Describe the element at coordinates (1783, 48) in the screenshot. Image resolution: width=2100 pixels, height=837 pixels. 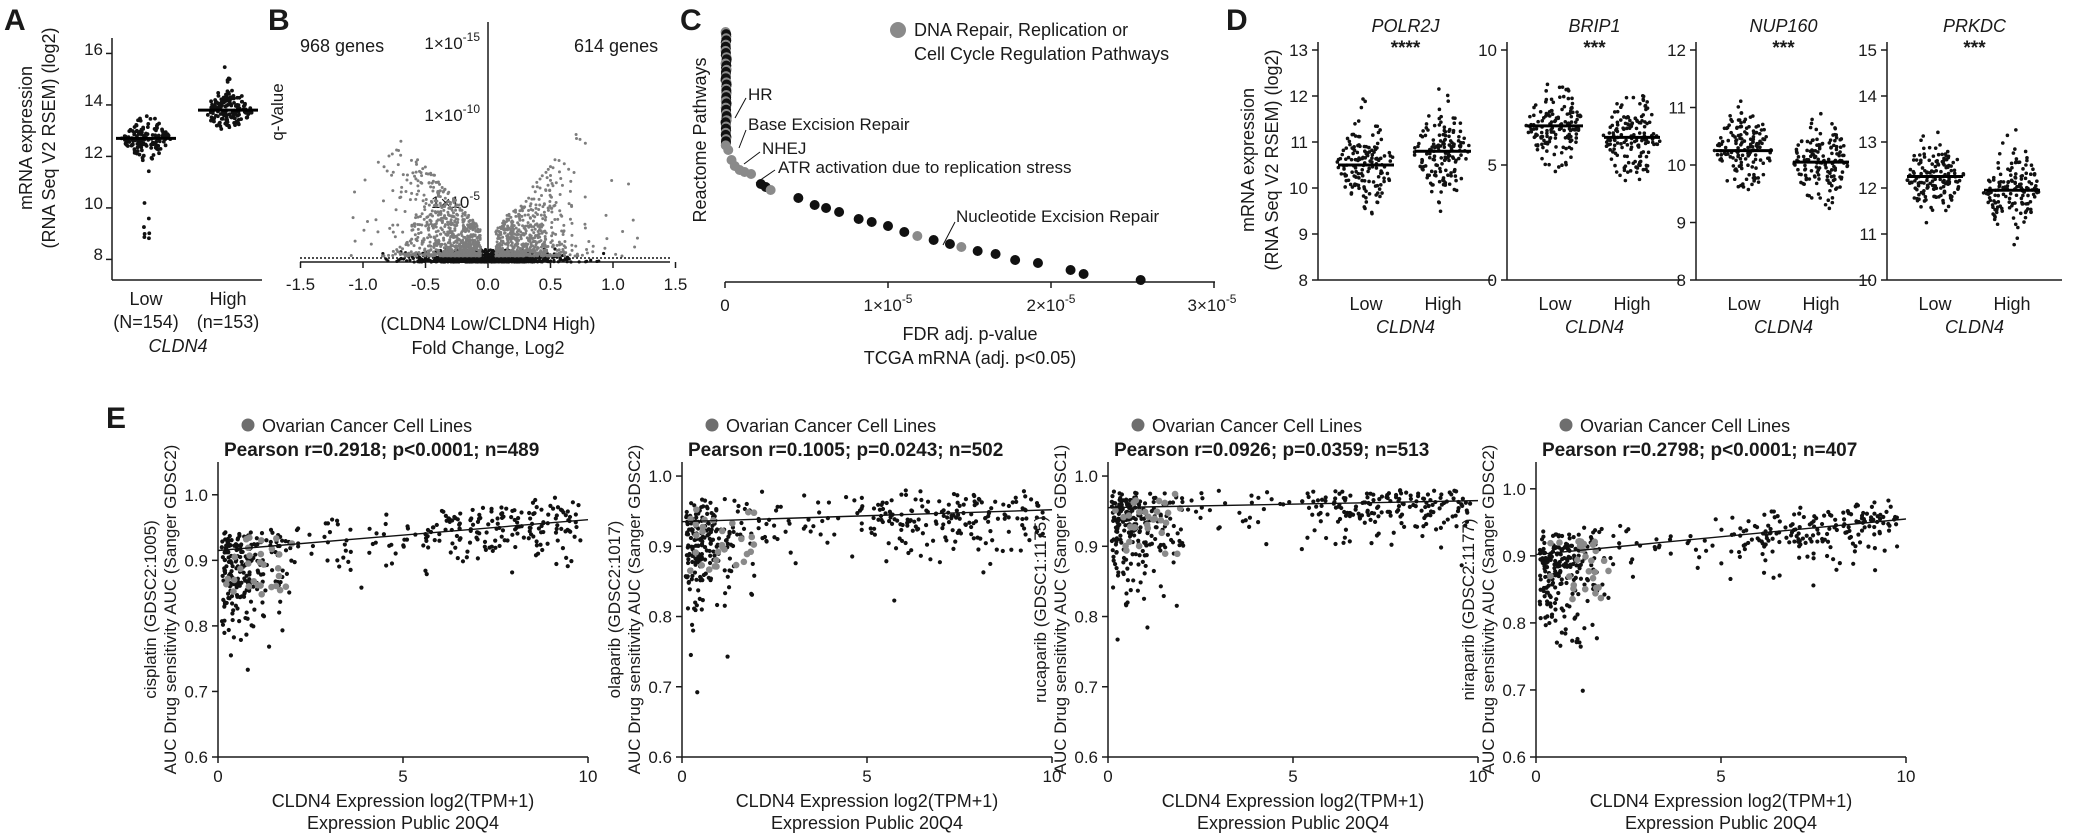
I see `panel-d-significance: ***` at that location.